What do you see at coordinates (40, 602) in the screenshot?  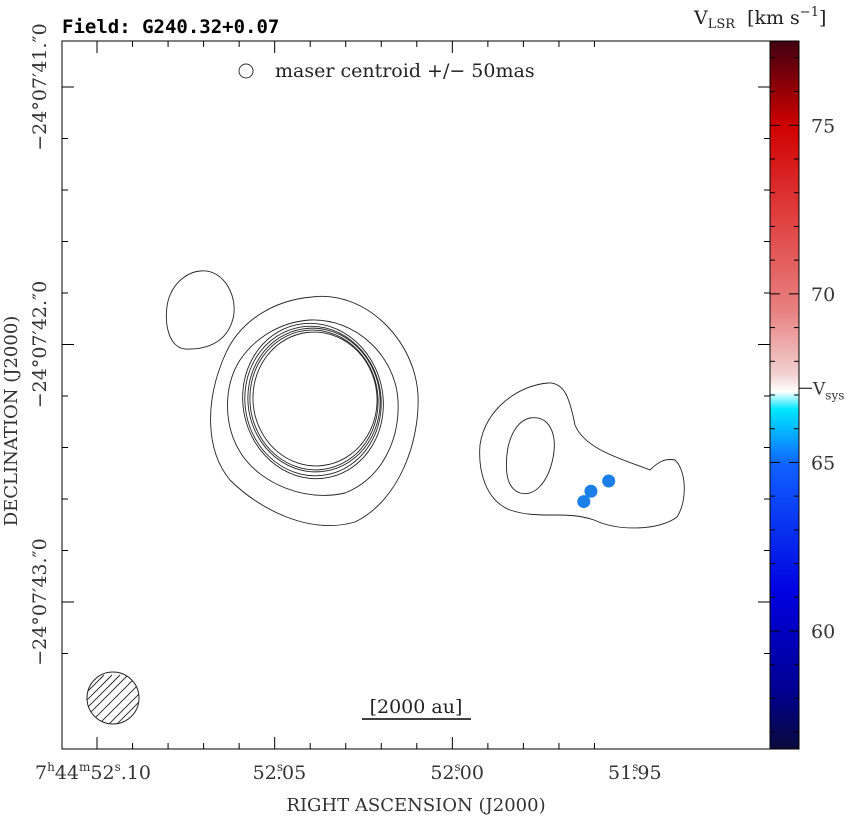 I see `y-tick-label: −24°07′43.″0` at bounding box center [40, 602].